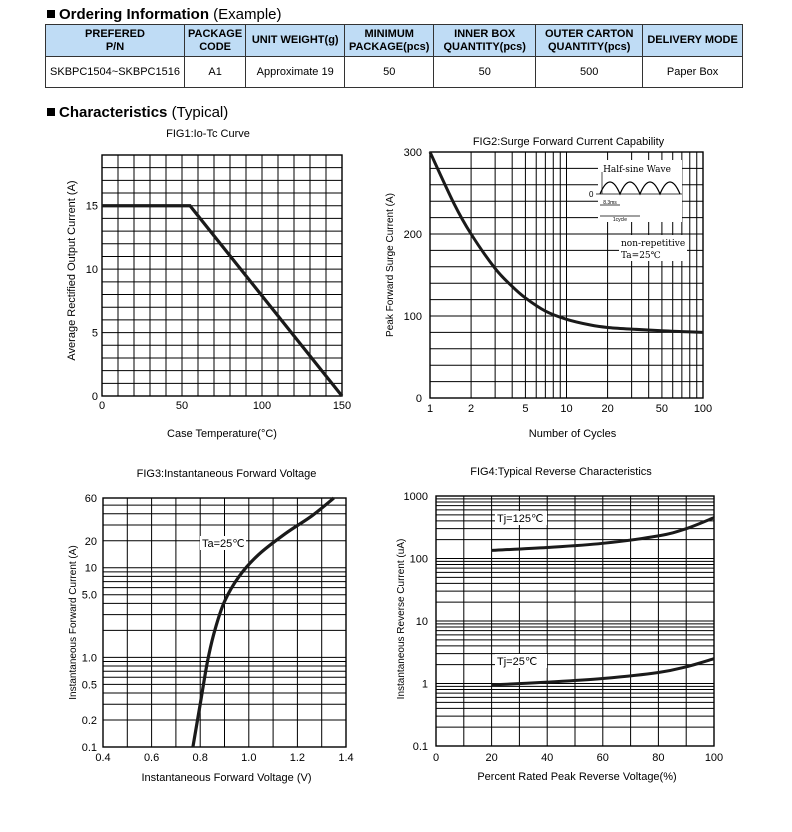  Describe the element at coordinates (72, 270) in the screenshot. I see `fig1-ylabel: Average Rectified Output Current (A)` at that location.